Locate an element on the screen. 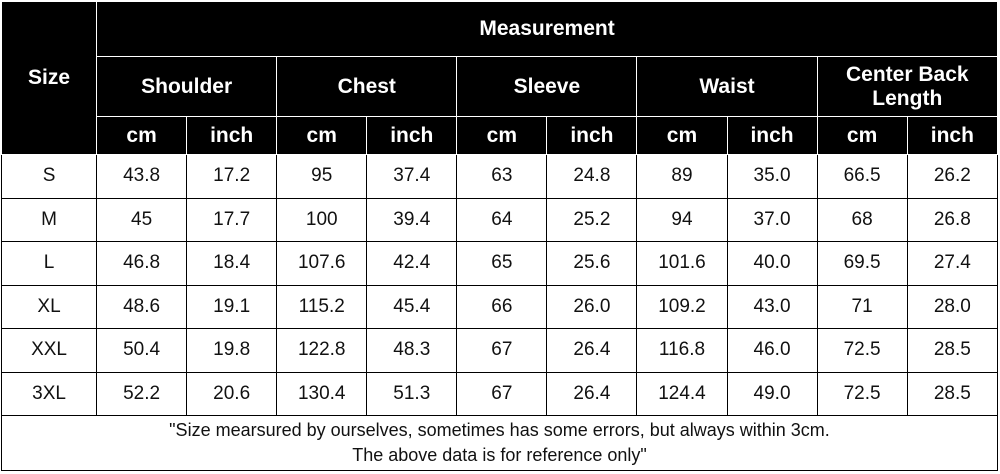 This screenshot has width=1000, height=474. value-cell: 49.0 is located at coordinates (772, 393).